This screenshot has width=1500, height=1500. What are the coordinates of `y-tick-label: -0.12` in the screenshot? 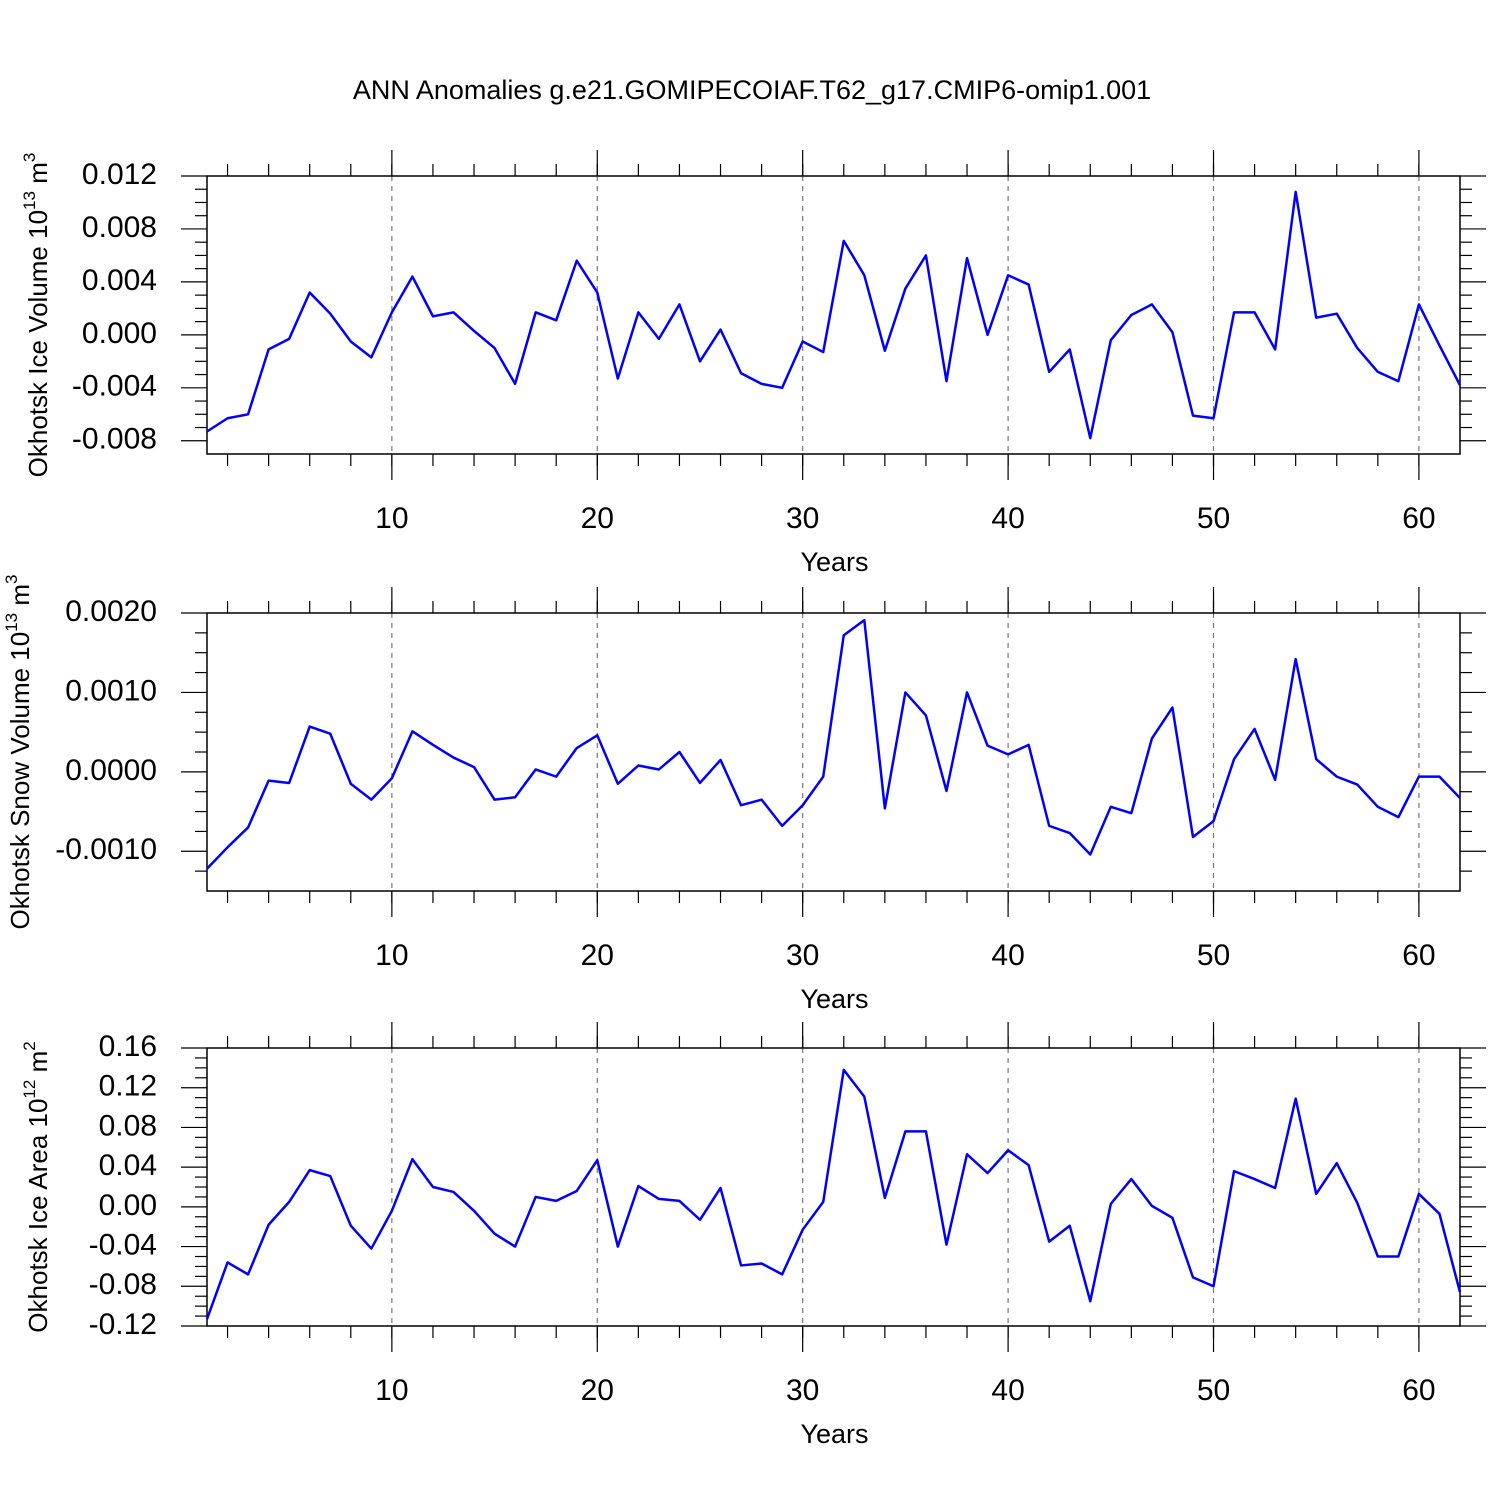 It's located at (123, 1324).